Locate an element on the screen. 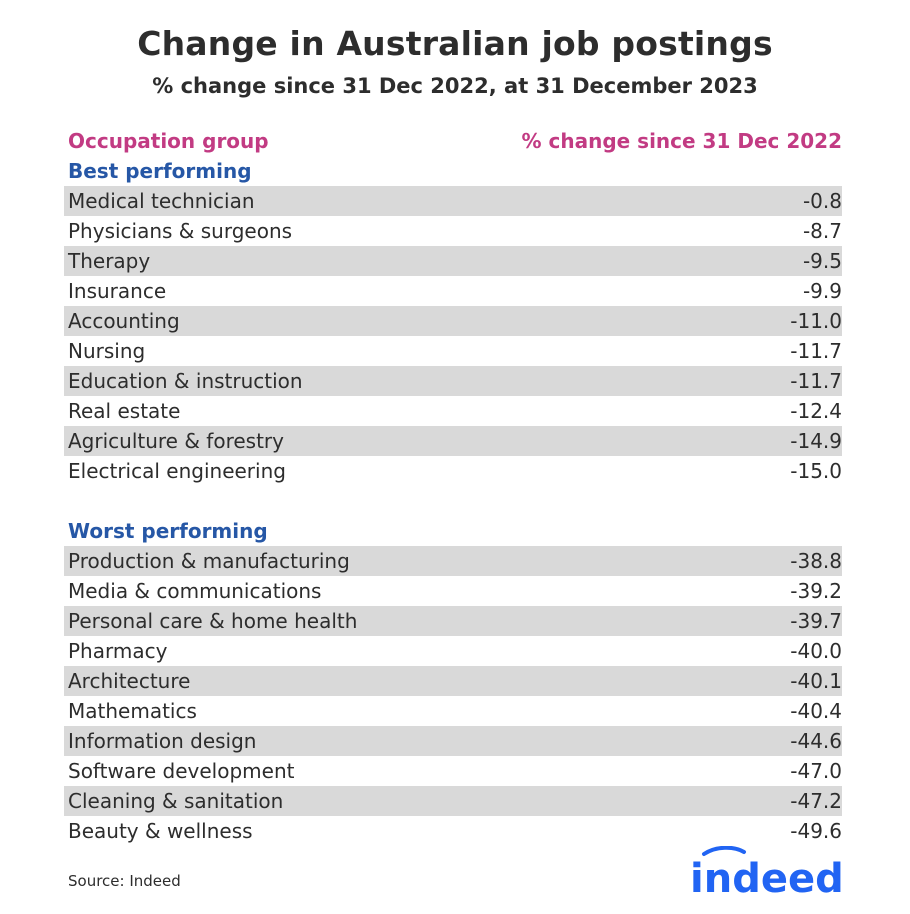 Image resolution: width=910 pixels, height=914 pixels. row-value: -0.8 is located at coordinates (822, 201).